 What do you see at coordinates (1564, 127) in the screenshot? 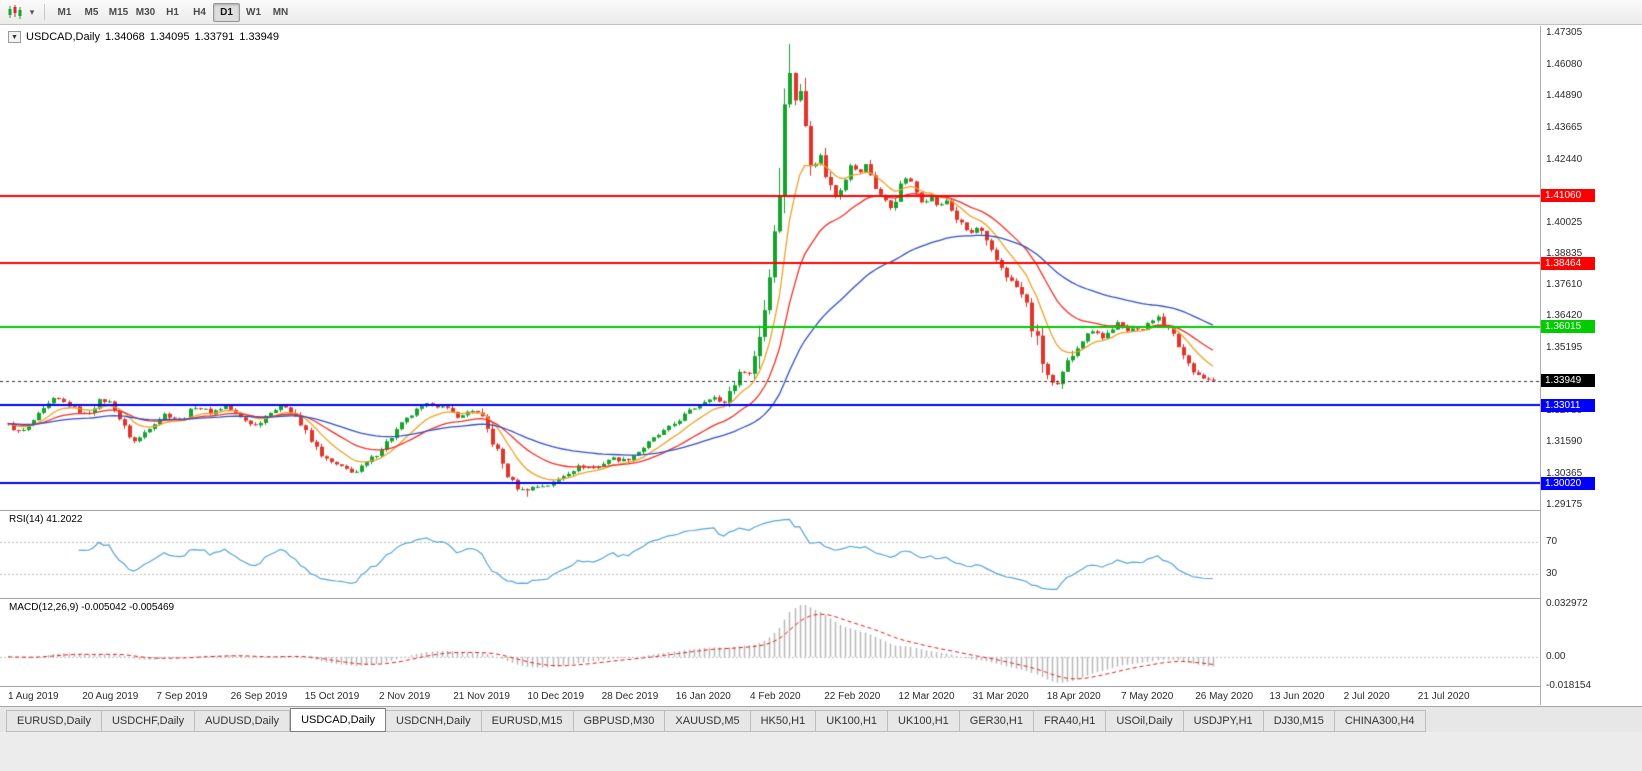
I see `price-tick-label: 1.43665` at bounding box center [1564, 127].